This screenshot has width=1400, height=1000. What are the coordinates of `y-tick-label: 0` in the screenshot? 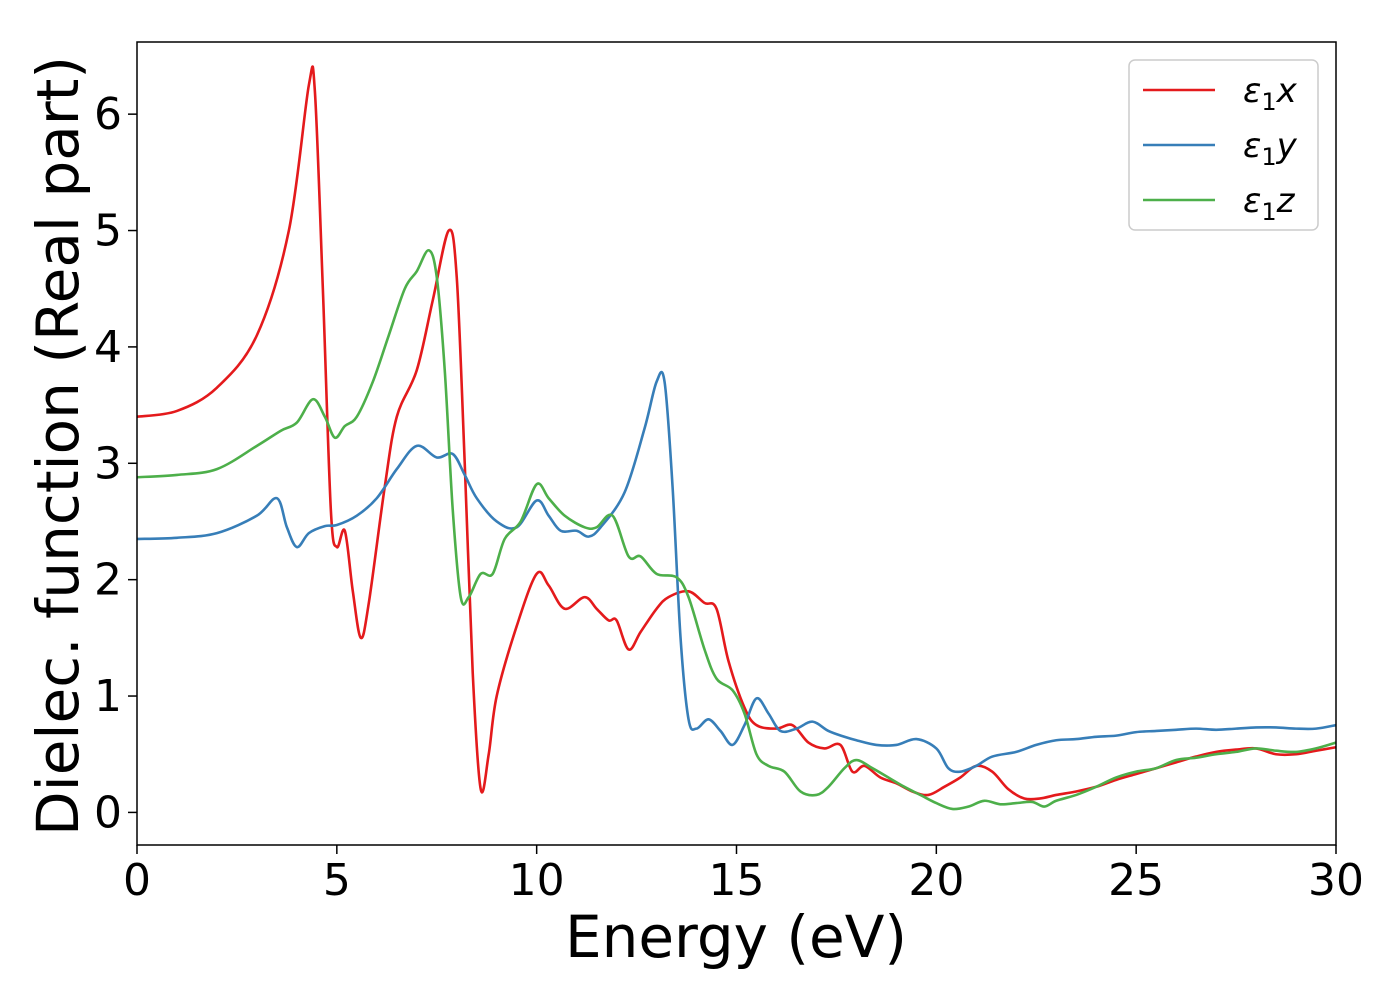 It's located at (108, 812).